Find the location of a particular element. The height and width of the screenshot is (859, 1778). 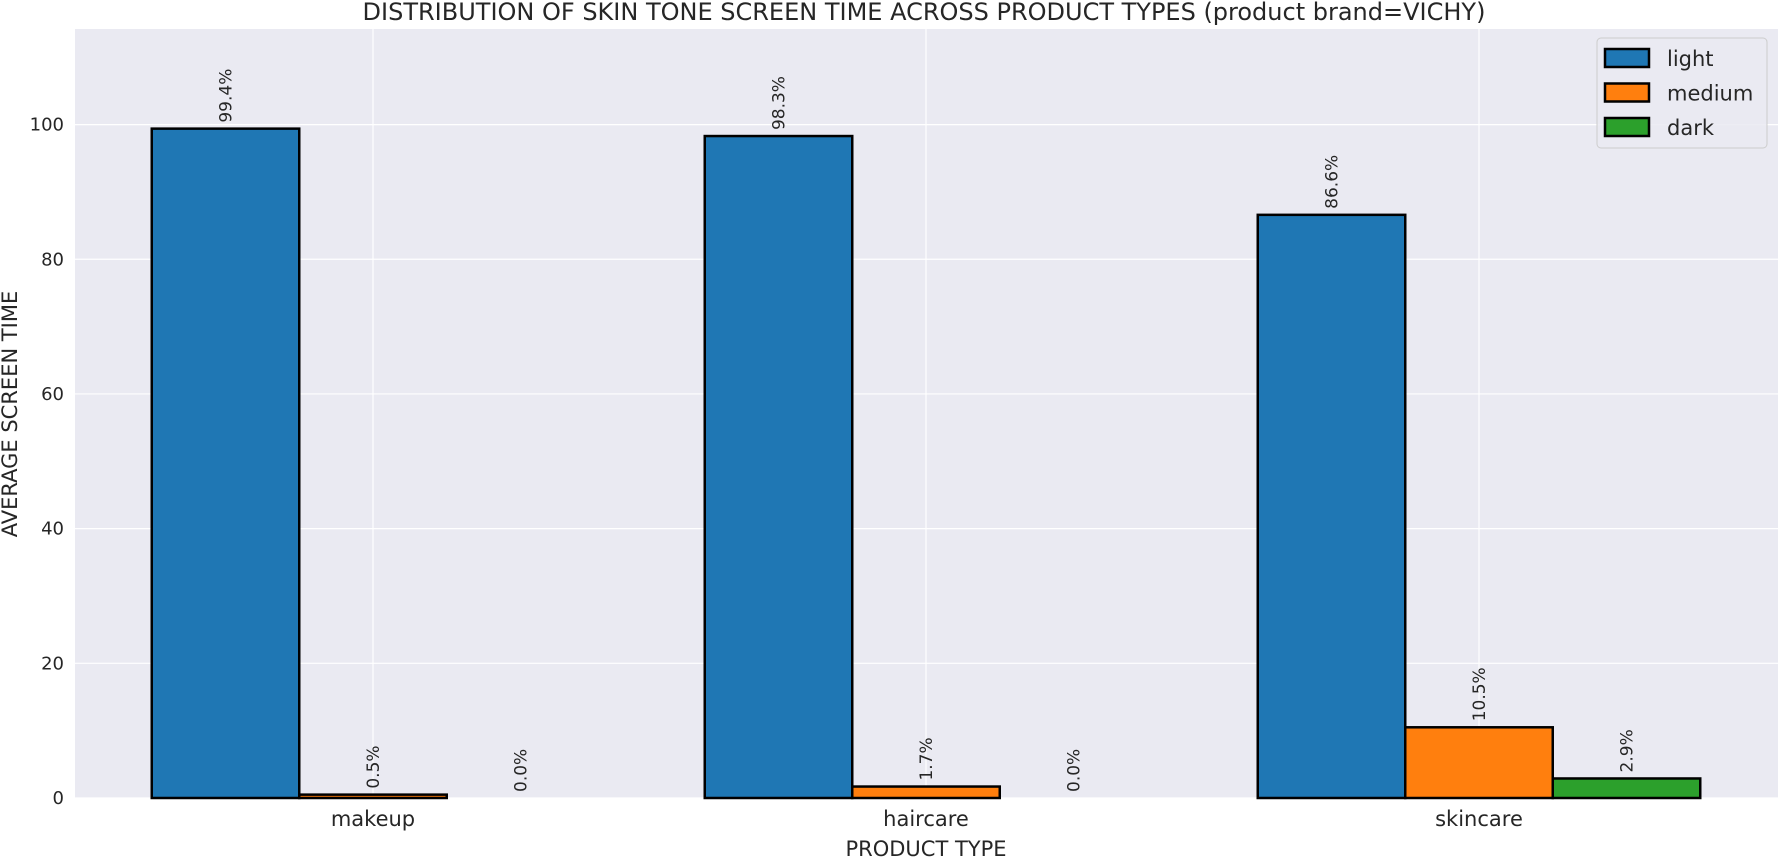

x-axis-ticks: makeup haircare skincare is located at coordinates (927, 819).